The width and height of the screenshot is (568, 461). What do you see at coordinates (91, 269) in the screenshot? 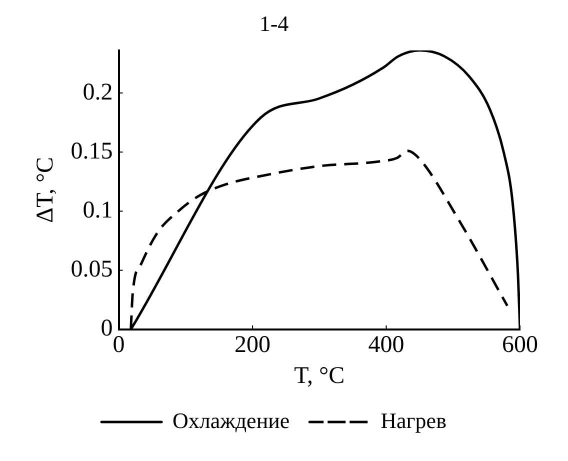
I see `y-tick-label: 0.05` at bounding box center [91, 269].